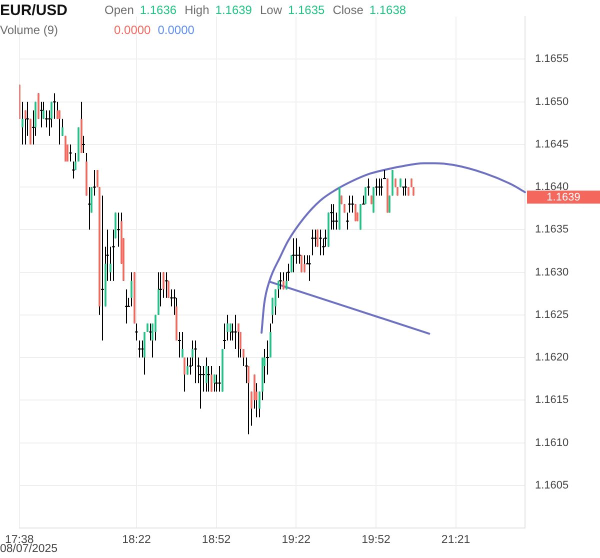 The image size is (600, 558). Describe the element at coordinates (387, 10) in the screenshot. I see `annotation: 1.1638` at that location.